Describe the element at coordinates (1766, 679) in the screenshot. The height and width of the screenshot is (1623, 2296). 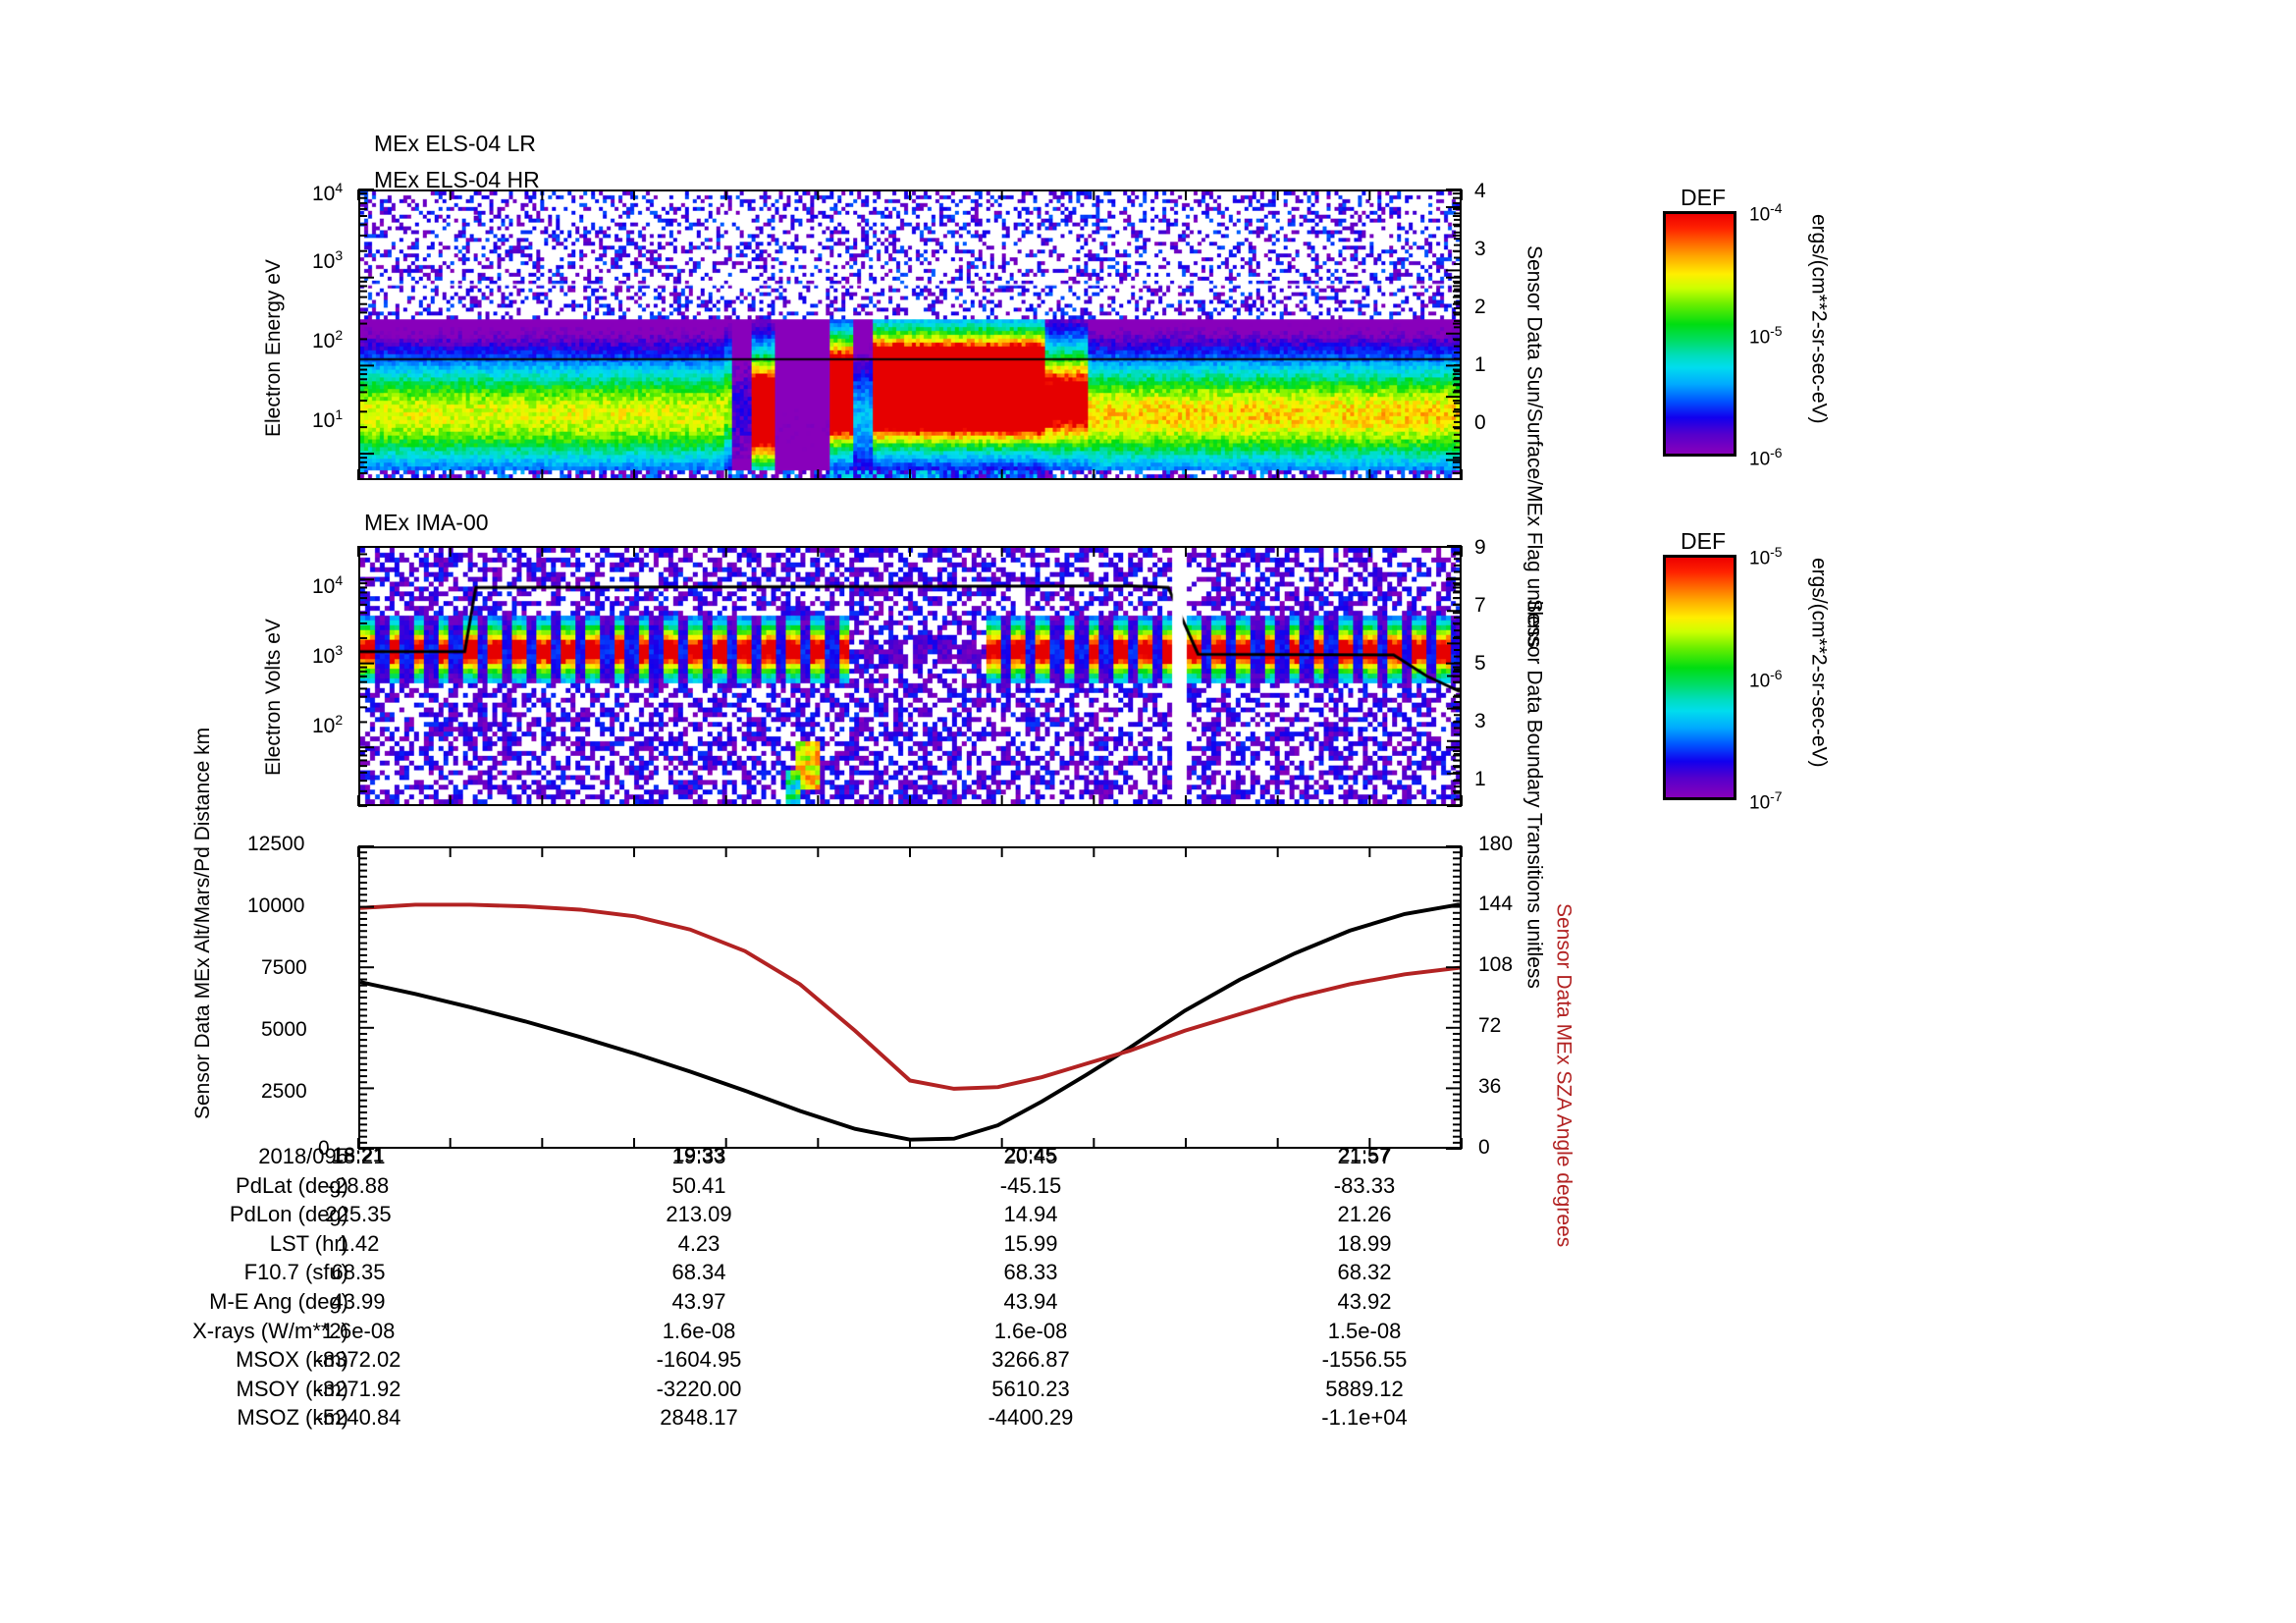
I see `colorbar2-mid-label: 10-6` at that location.